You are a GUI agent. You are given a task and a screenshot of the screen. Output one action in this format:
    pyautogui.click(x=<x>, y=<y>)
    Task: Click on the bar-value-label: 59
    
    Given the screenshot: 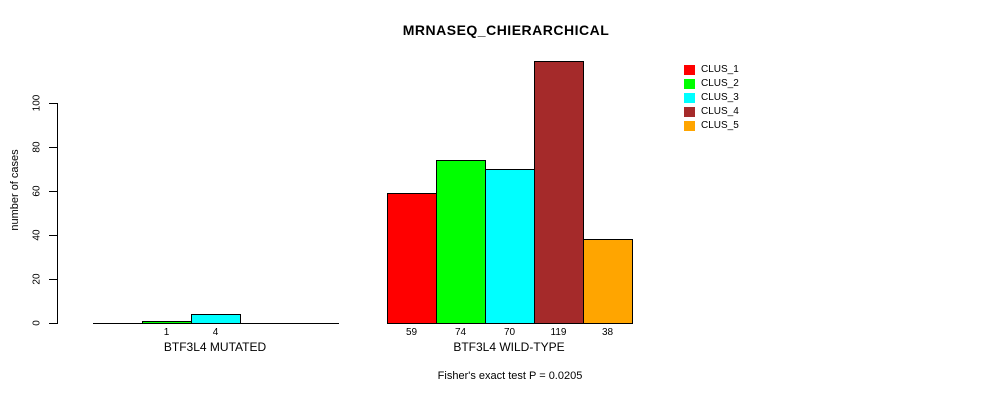 What is the action you would take?
    pyautogui.click(x=411, y=332)
    